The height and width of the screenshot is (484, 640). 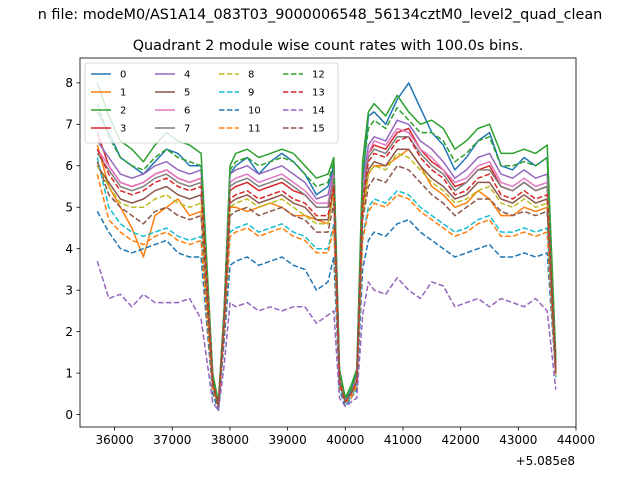 What do you see at coordinates (69, 332) in the screenshot?
I see `y-tick-label: 2` at bounding box center [69, 332].